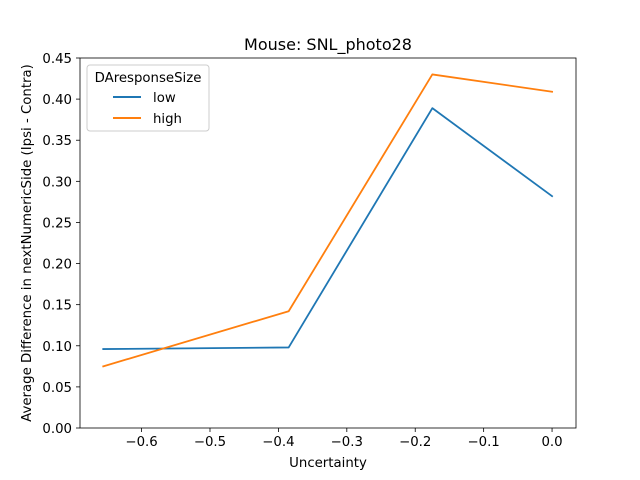 This screenshot has width=640, height=480. I want to click on legend-box, so click(148, 98).